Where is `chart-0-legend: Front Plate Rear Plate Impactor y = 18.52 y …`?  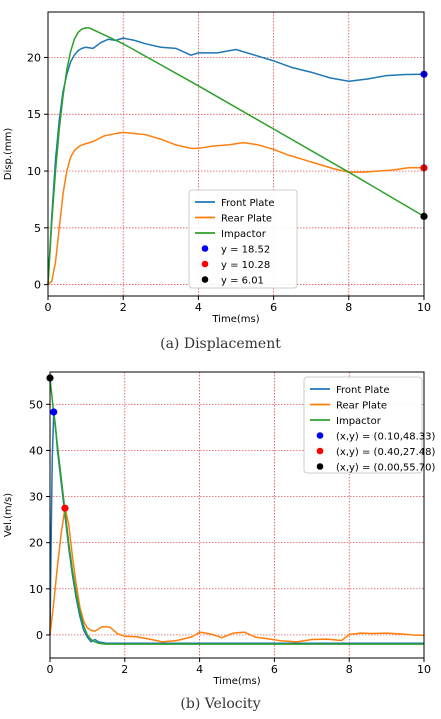 chart-0-legend: Front Plate Rear Plate Impactor y = 18.52 y … is located at coordinates (243, 239).